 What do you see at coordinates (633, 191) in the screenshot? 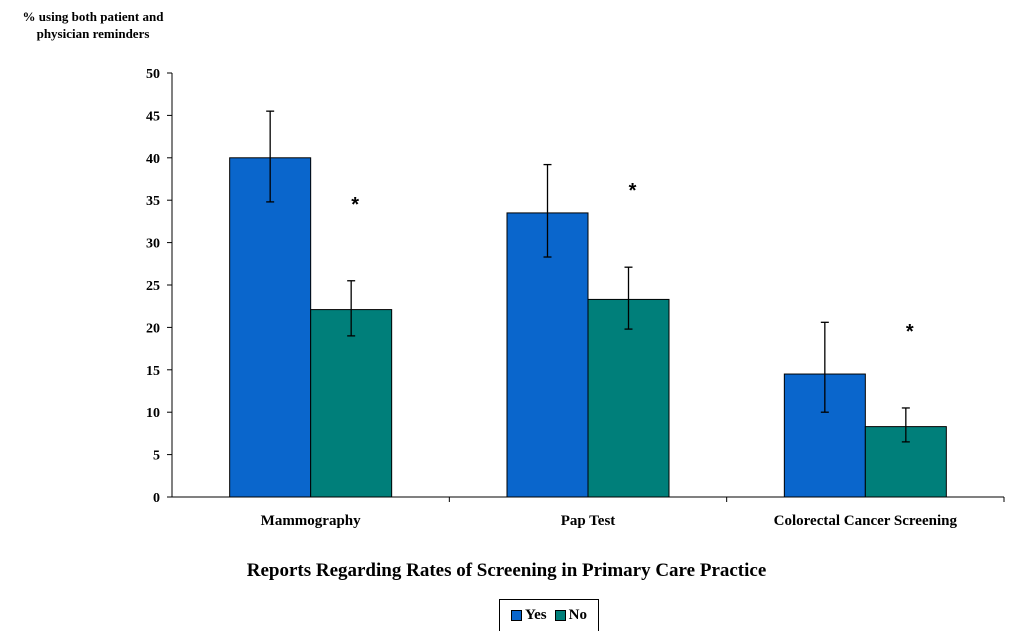
I see `significance-marker-pap-test: *` at bounding box center [633, 191].